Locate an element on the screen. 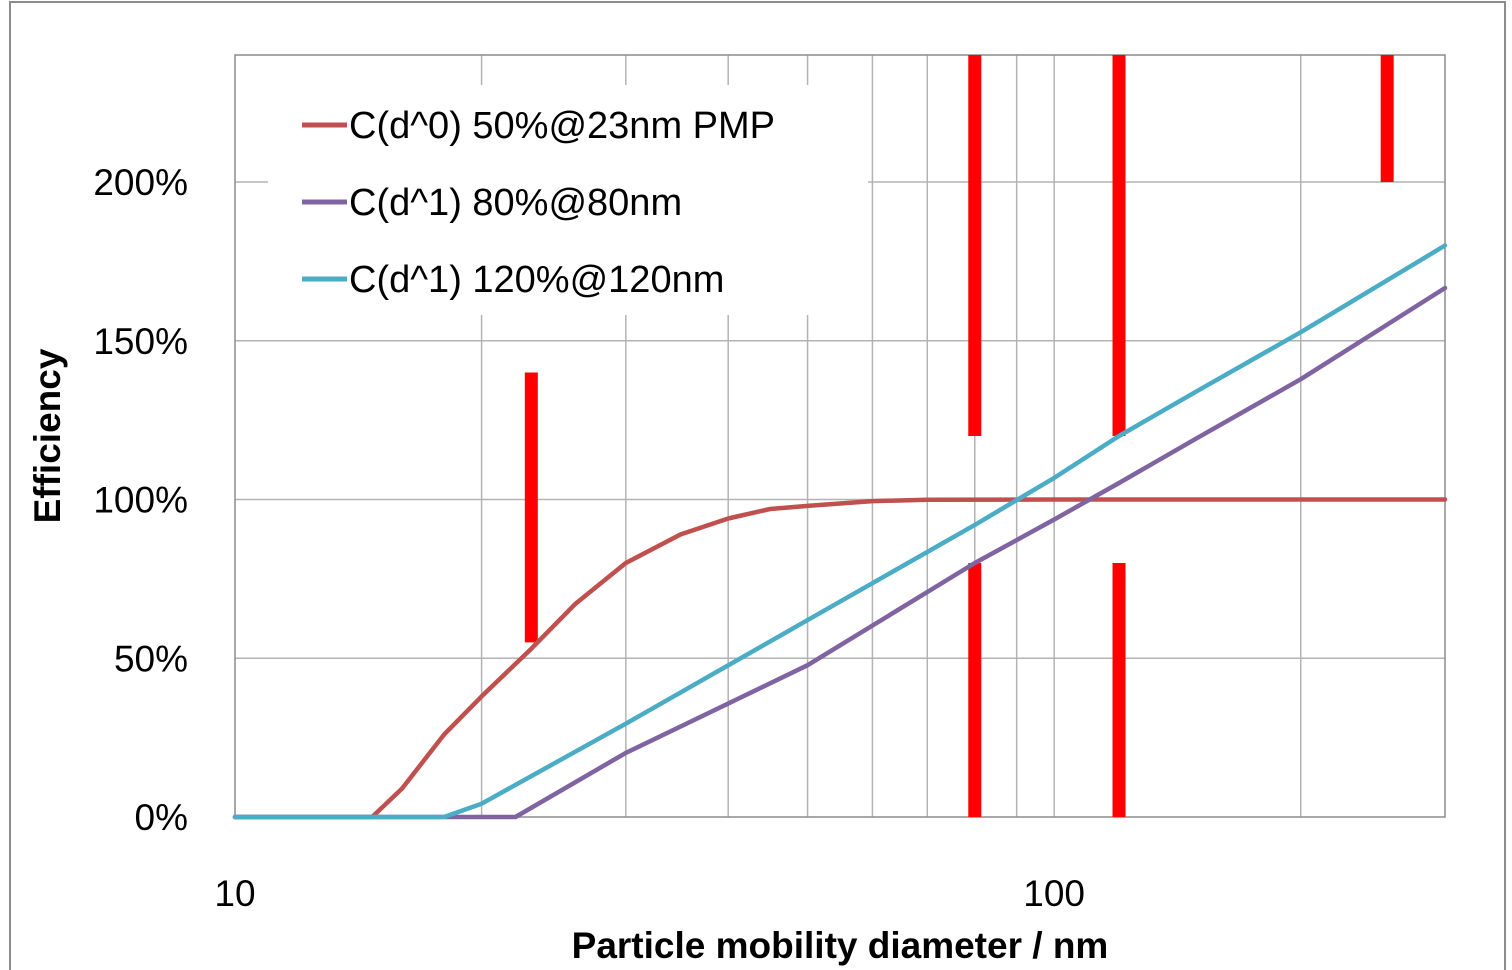 This screenshot has width=1512, height=970. y-tick-label: 50% is located at coordinates (151, 658).